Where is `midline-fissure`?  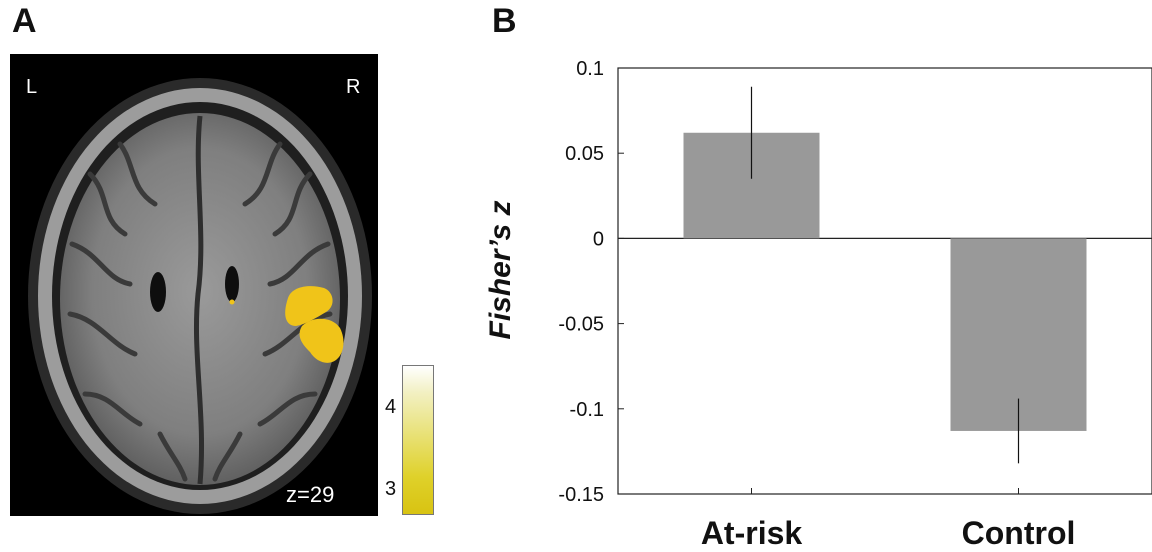
midline-fissure is located at coordinates (199, 300).